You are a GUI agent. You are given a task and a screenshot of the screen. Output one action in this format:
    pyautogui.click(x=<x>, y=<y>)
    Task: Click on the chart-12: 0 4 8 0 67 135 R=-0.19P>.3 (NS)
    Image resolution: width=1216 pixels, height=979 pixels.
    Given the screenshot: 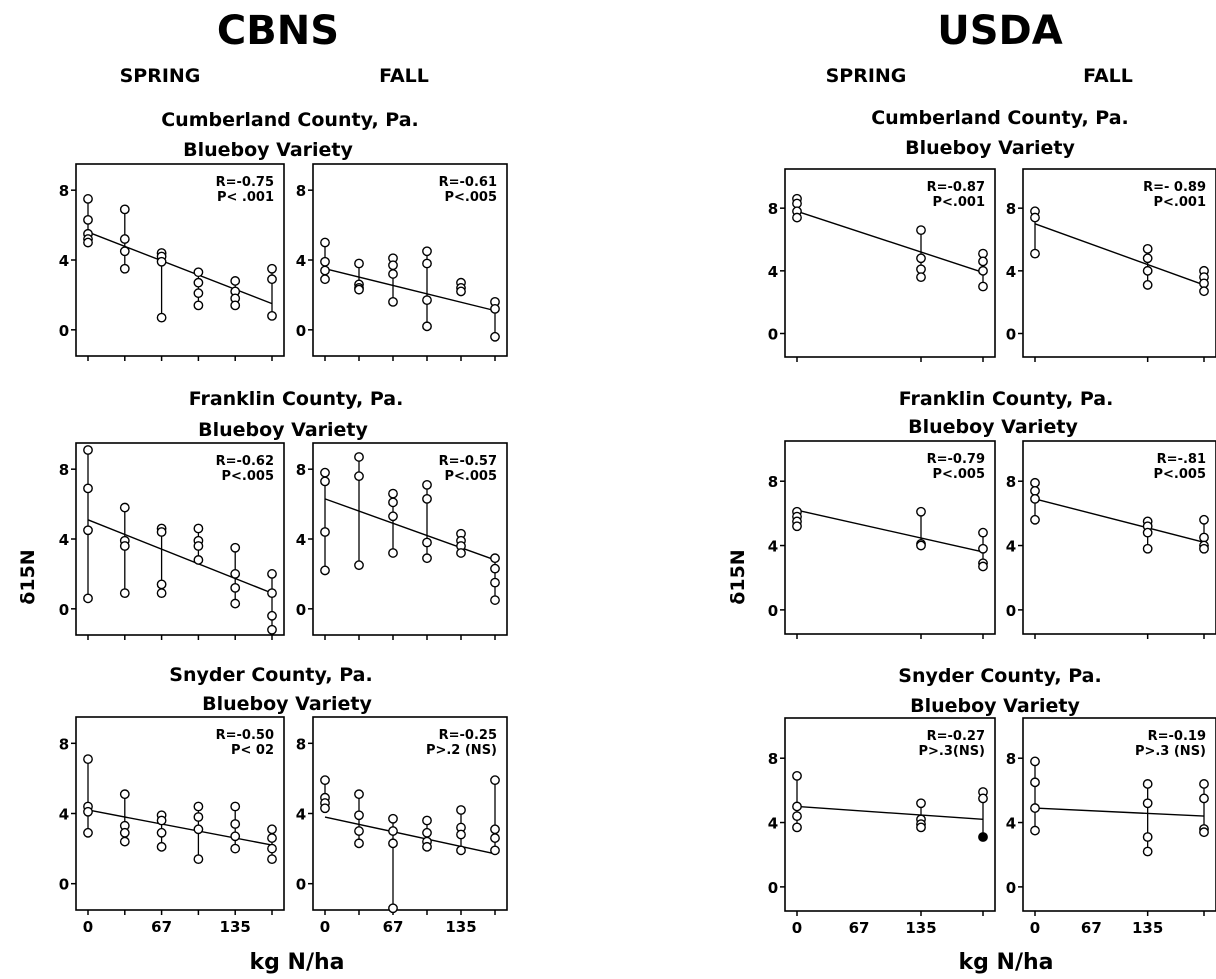 What is the action you would take?
    pyautogui.click(x=1111, y=827)
    